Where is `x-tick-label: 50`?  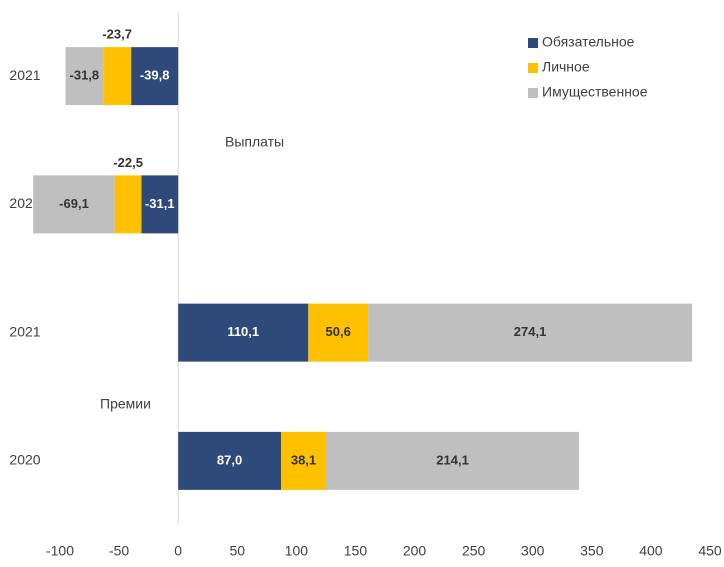
x-tick-label: 50 is located at coordinates (237, 551).